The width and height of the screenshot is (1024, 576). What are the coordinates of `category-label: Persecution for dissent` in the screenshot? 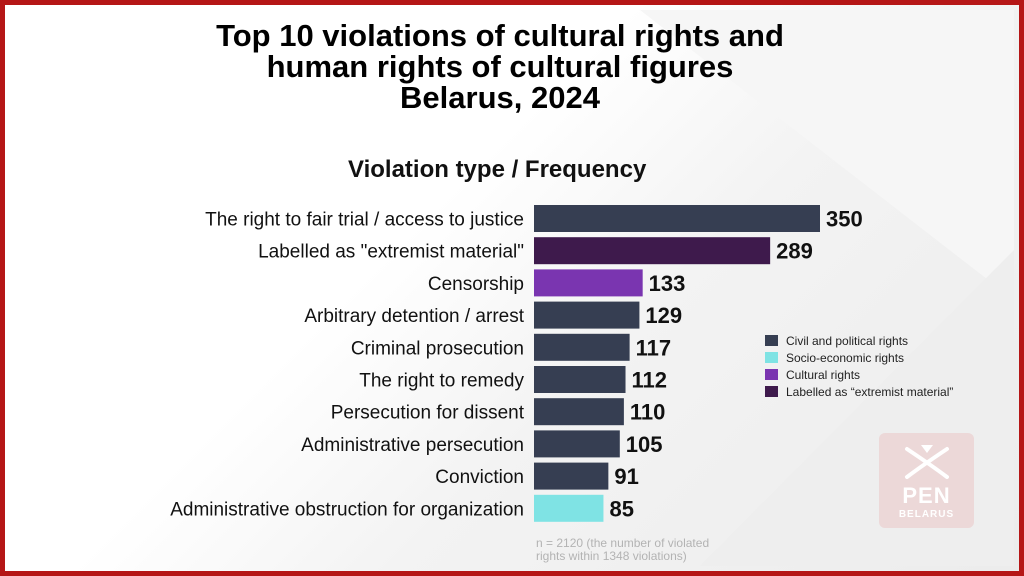 It's located at (428, 413).